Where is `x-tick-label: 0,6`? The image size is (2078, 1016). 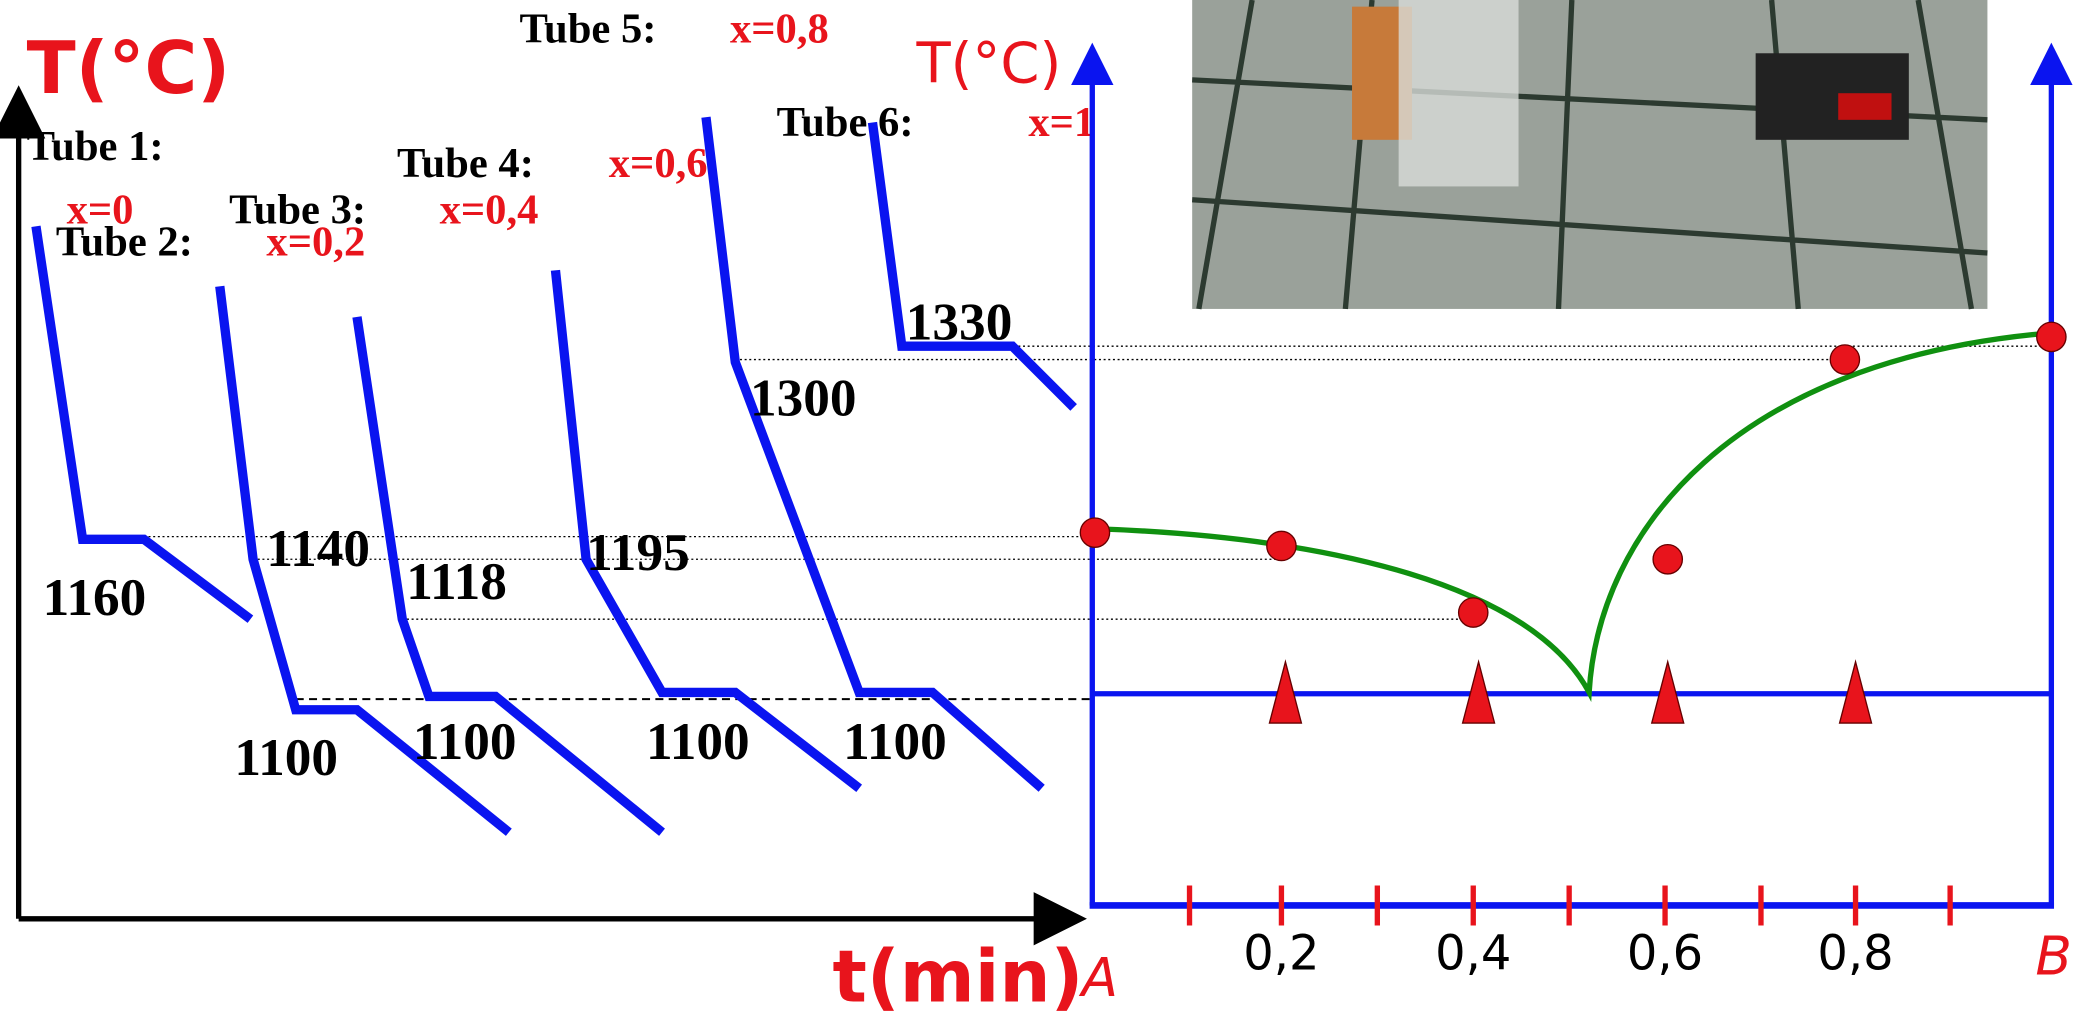
x-tick-label: 0,6 is located at coordinates (1665, 953).